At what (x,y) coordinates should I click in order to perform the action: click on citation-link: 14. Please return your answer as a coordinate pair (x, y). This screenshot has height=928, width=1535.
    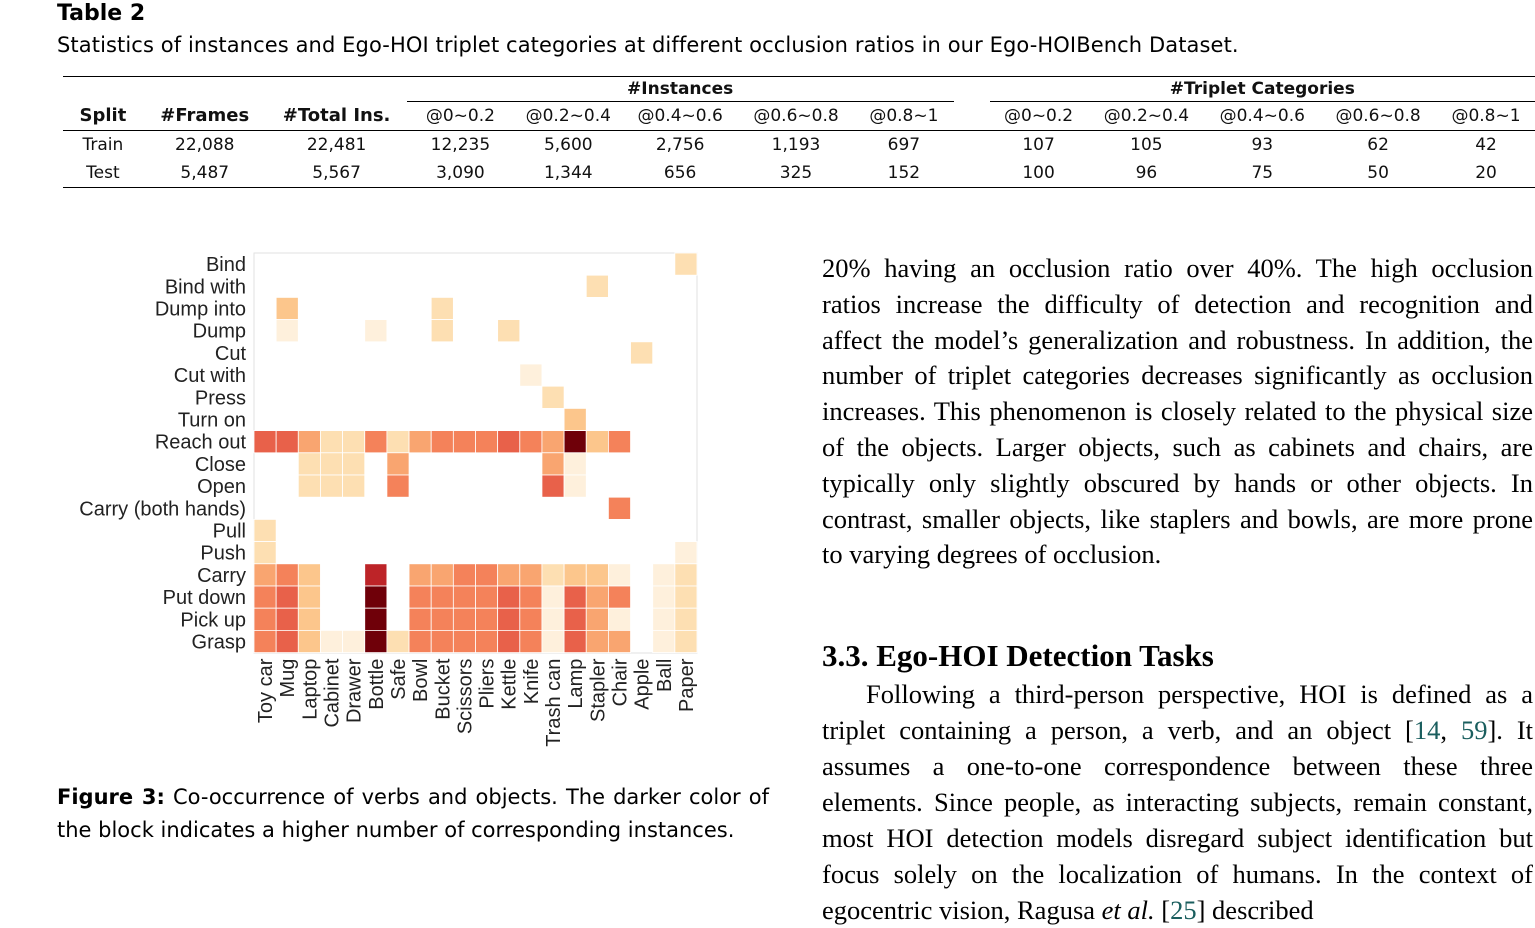
    Looking at the image, I should click on (1427, 730).